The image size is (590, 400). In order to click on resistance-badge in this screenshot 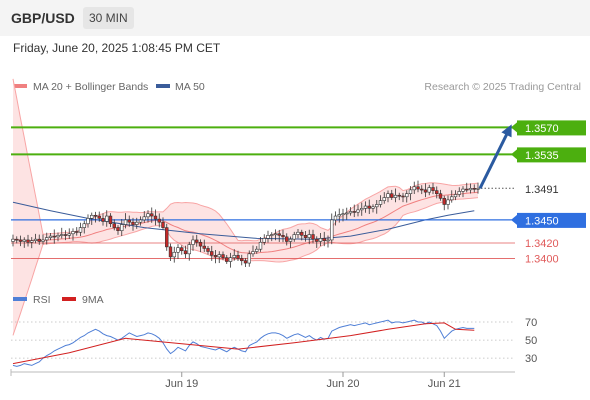, I will do `click(551, 128)`.